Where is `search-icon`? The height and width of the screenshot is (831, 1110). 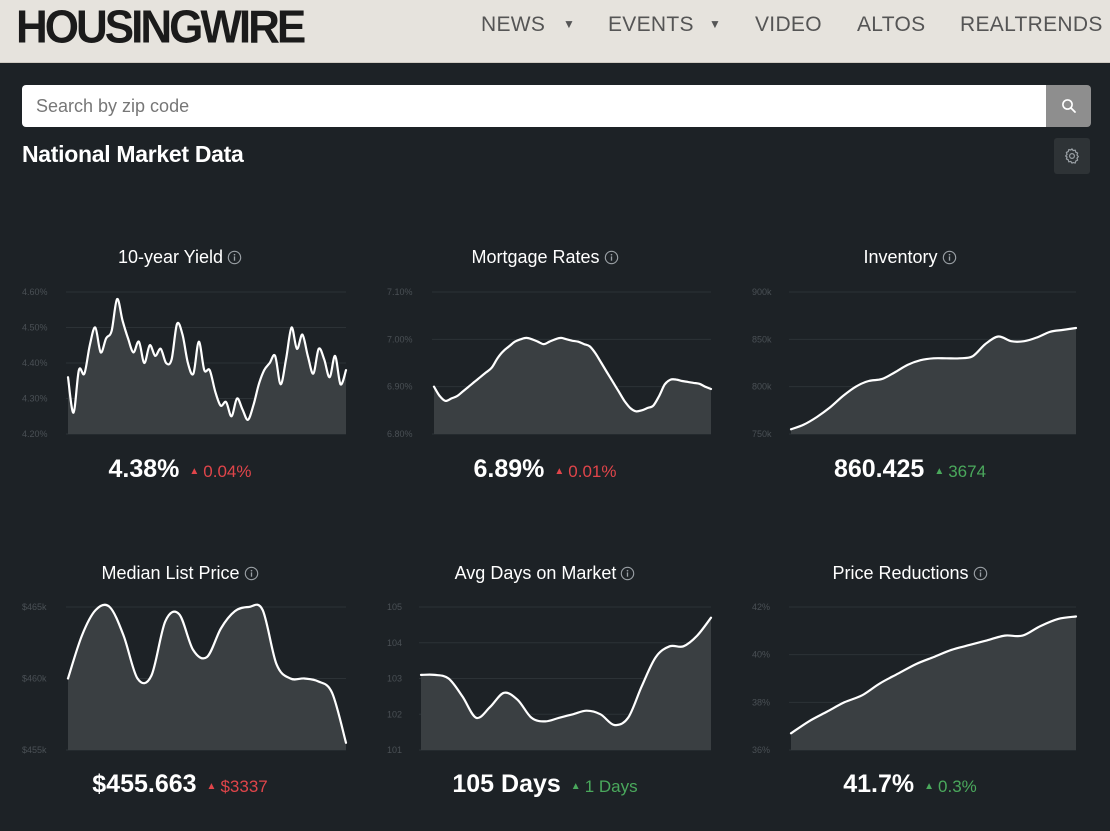 search-icon is located at coordinates (1068, 106).